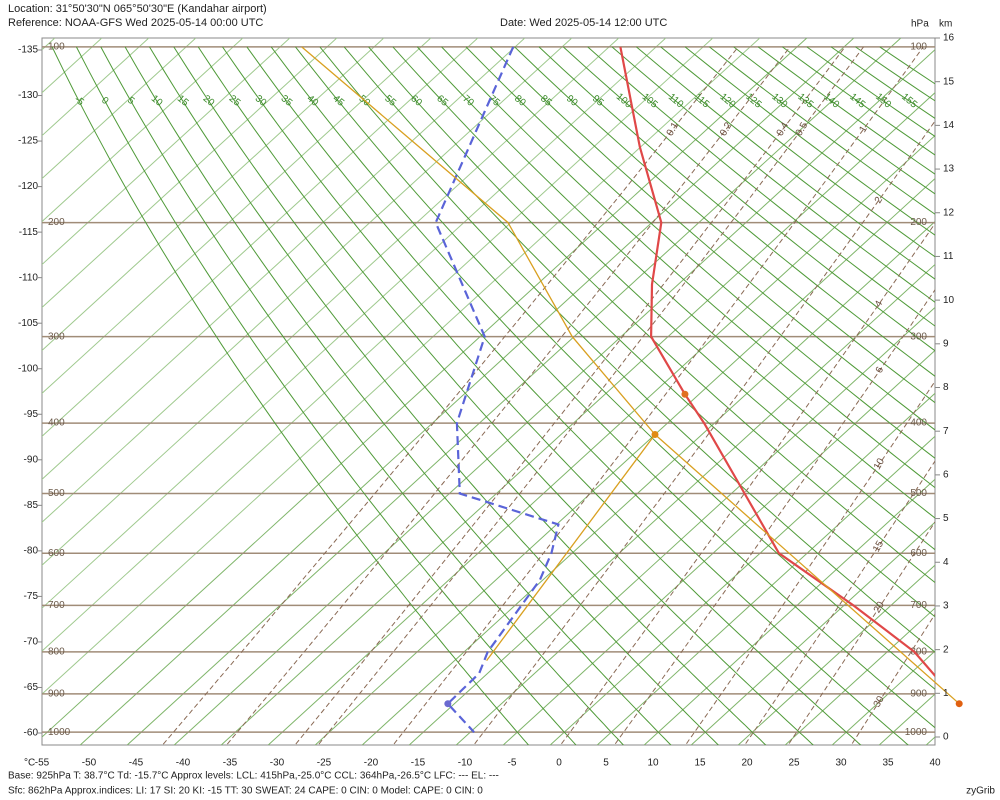 This screenshot has width=1000, height=800. I want to click on km-tick-label: 8, so click(946, 387).